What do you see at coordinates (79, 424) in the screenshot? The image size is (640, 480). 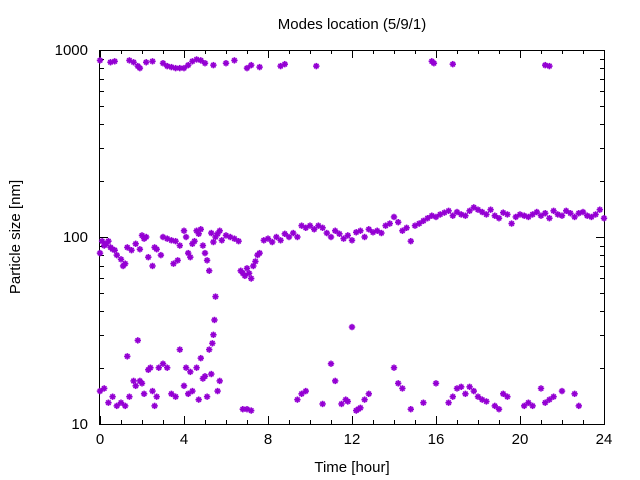 I see `y-tick-label: 10` at bounding box center [79, 424].